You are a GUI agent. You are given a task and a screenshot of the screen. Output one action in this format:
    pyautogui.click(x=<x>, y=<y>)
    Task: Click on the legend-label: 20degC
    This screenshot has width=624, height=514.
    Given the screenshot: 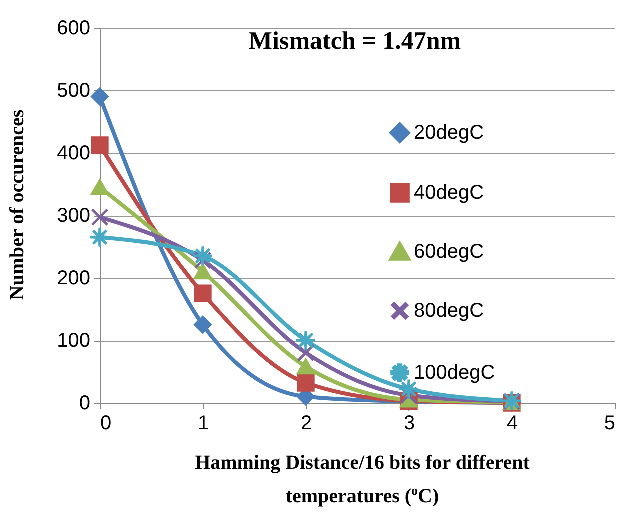 What is the action you would take?
    pyautogui.click(x=449, y=133)
    